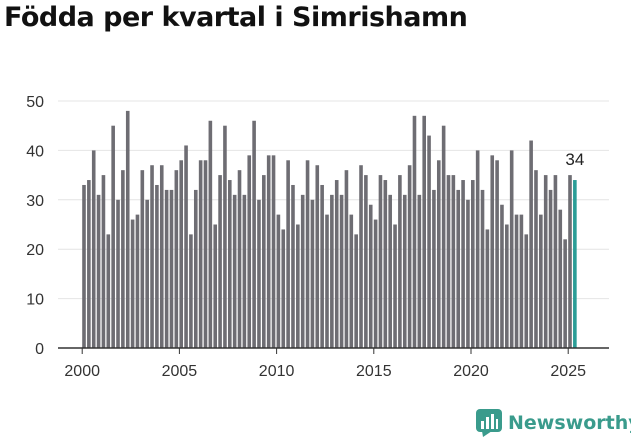 The width and height of the screenshot is (631, 439). Describe the element at coordinates (236, 17) in the screenshot. I see `chart-title: Födda per kvartal i Simrishamn` at that location.